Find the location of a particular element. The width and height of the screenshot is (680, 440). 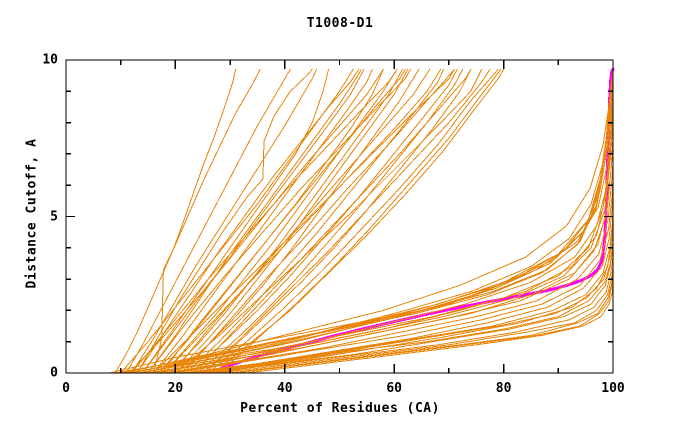

x-tick-label: 0 is located at coordinates (66, 388).